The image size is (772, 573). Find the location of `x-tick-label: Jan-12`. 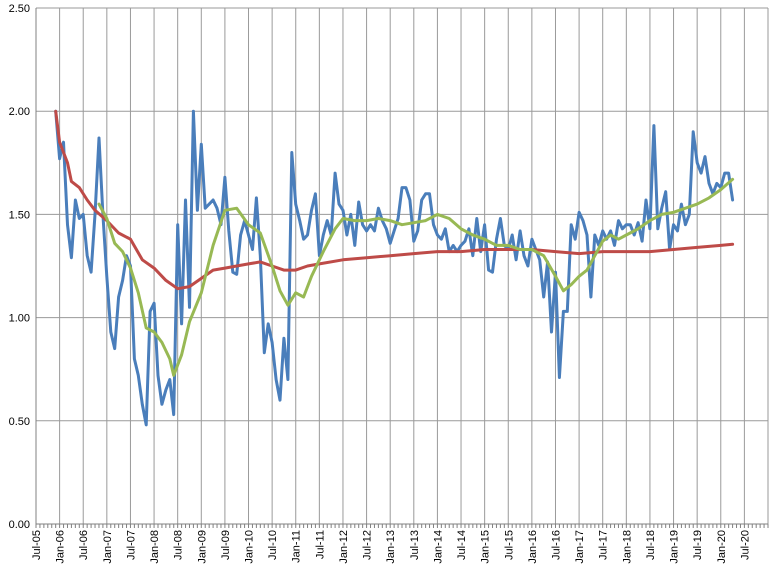

x-tick-label: Jan-12 is located at coordinates (344, 547).